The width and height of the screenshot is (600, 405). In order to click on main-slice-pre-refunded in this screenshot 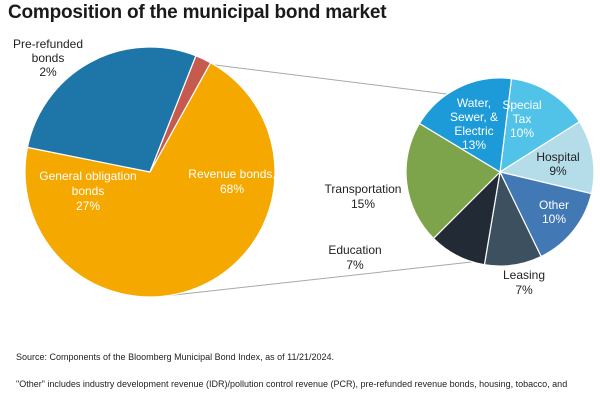, I will do `click(180, 113)`.